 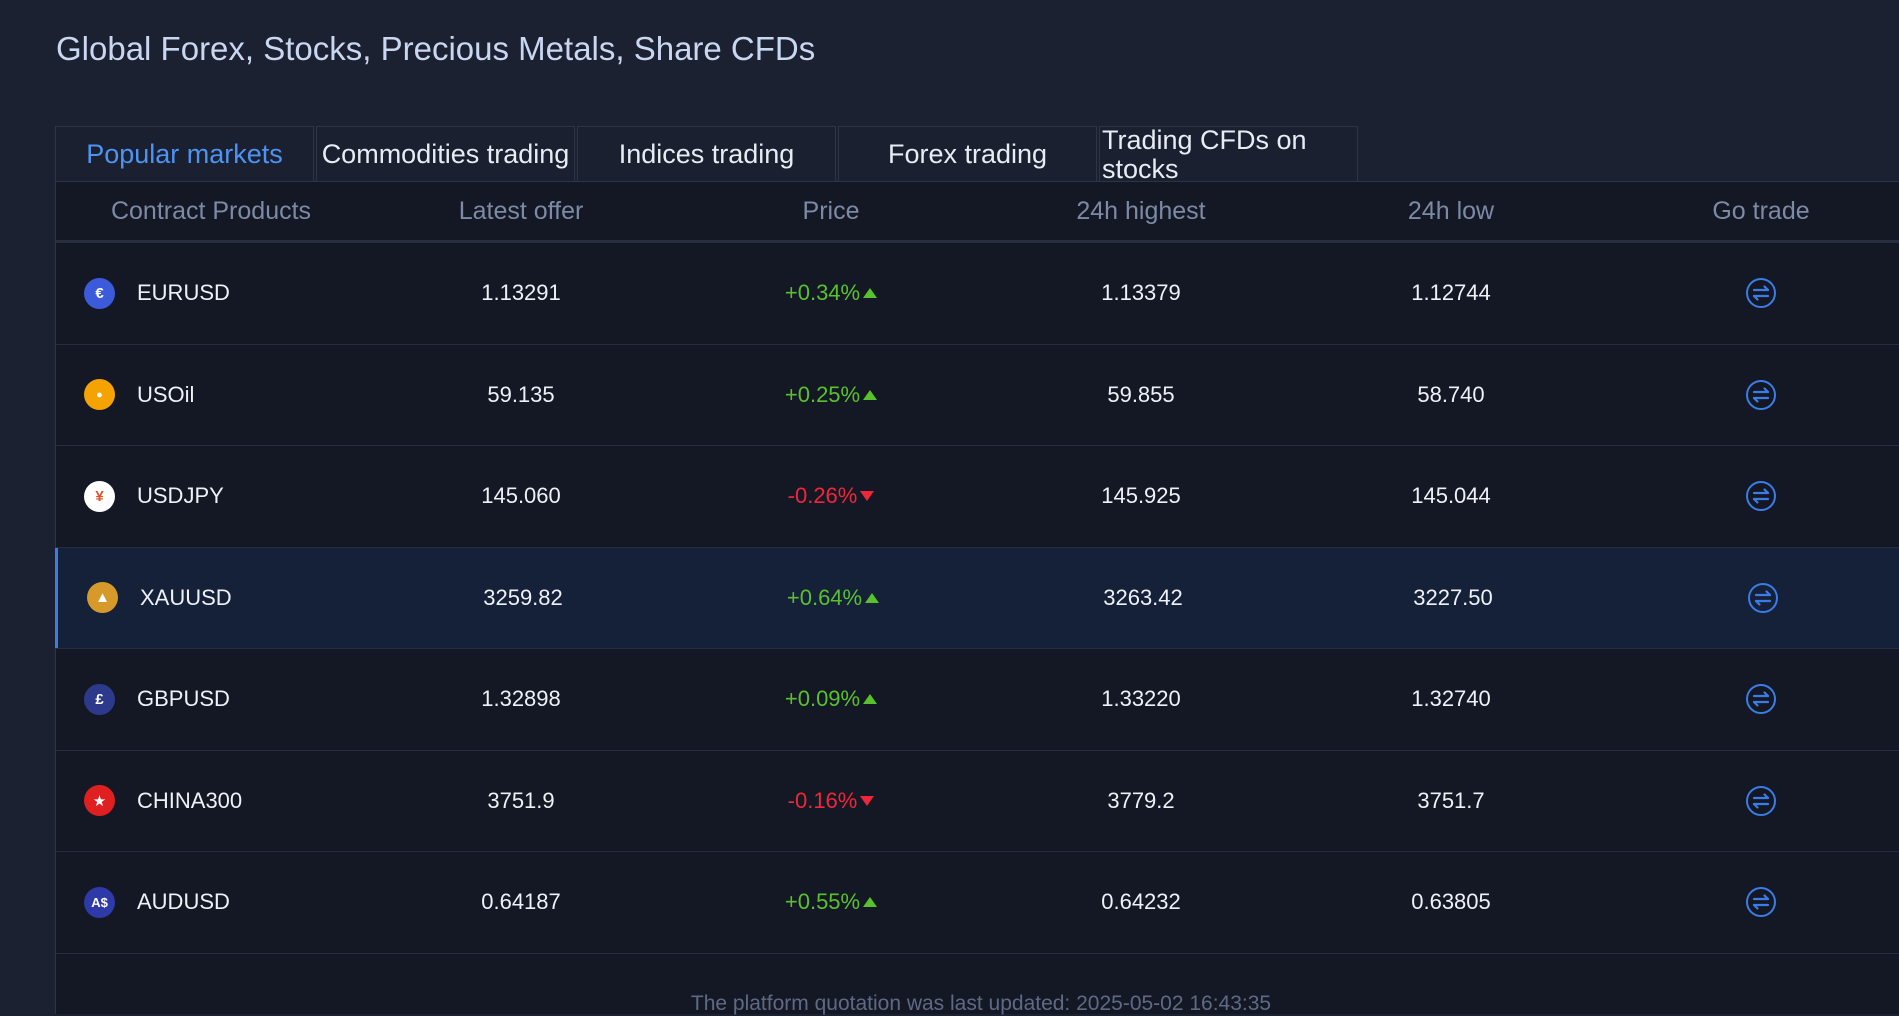 I want to click on price-change-cell: -0.26%, so click(x=831, y=496).